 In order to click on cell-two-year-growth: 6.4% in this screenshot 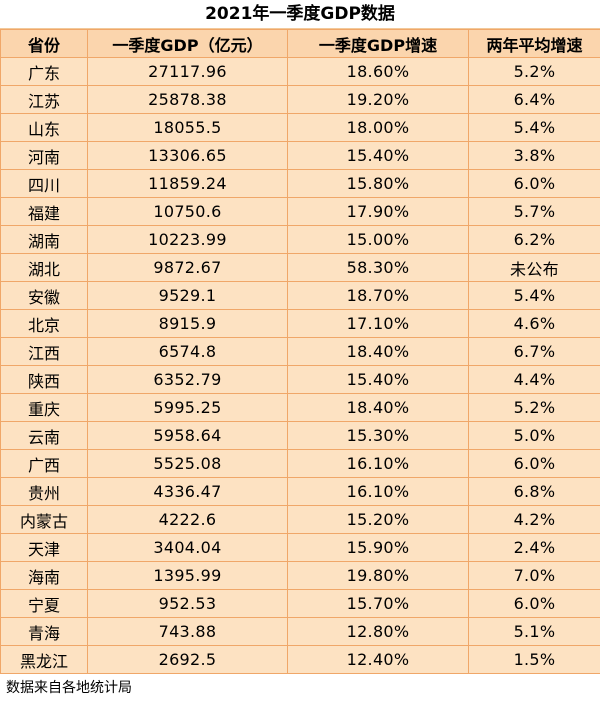, I will do `click(534, 100)`.